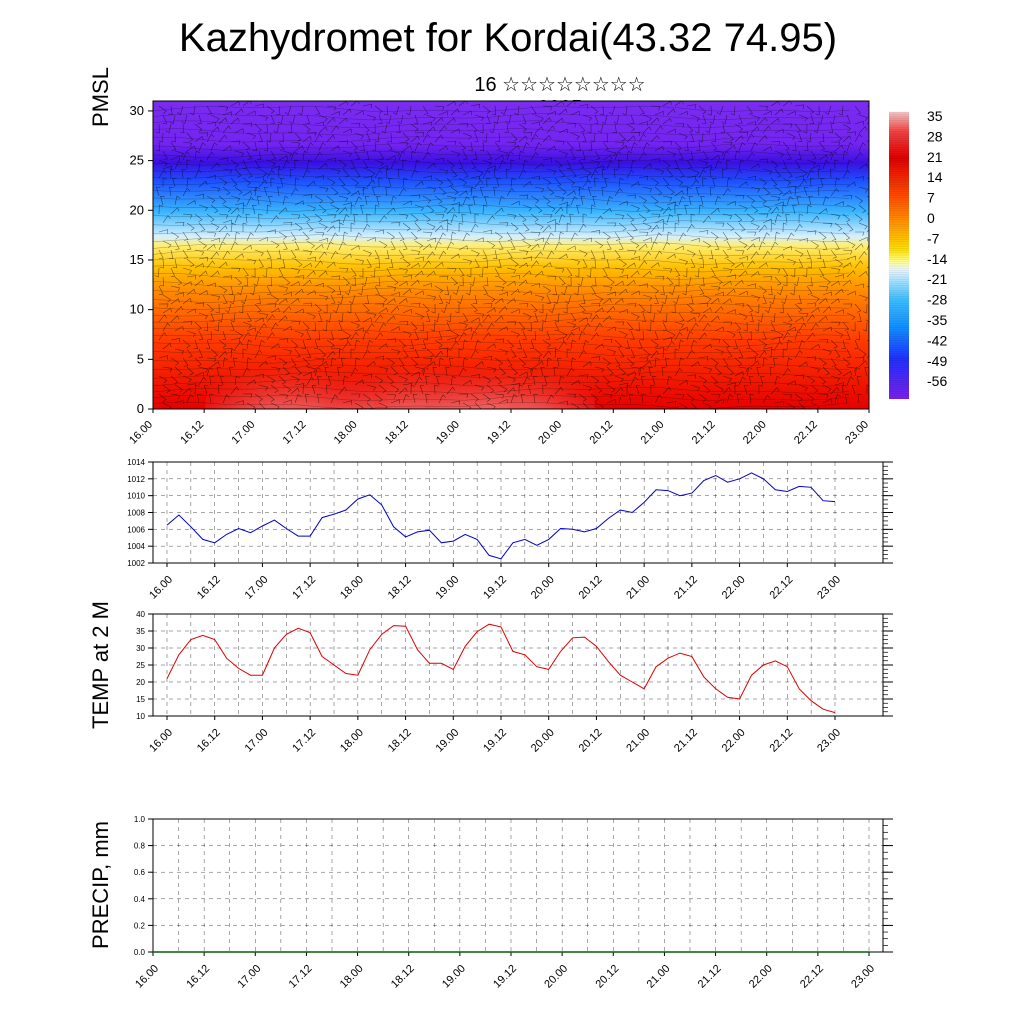  What do you see at coordinates (209, 588) in the screenshot?
I see `pmsl-x-tick-label: 16.12` at bounding box center [209, 588].